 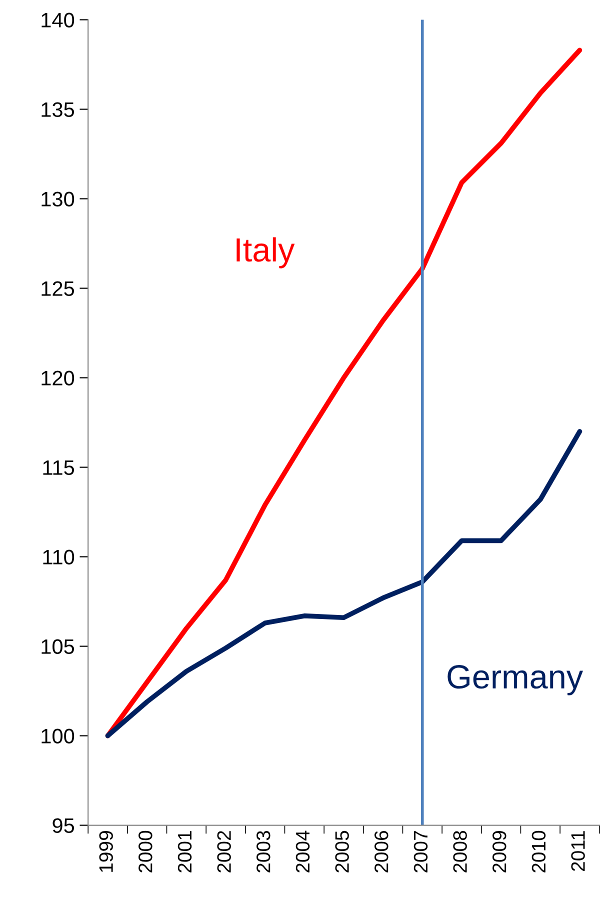 What do you see at coordinates (539, 851) in the screenshot?
I see `x-tick-label: 2010` at bounding box center [539, 851].